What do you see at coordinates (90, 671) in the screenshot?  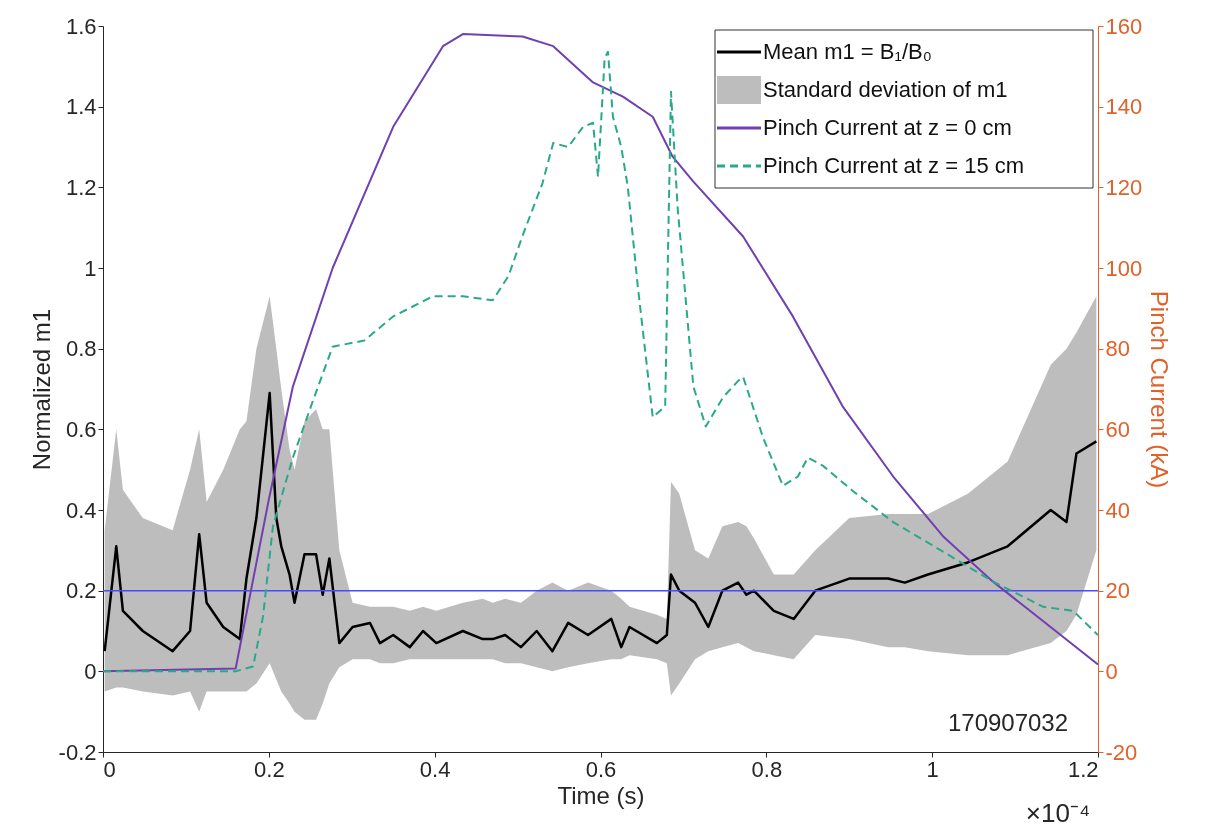 I see `y-tick-label: 0` at bounding box center [90, 671].